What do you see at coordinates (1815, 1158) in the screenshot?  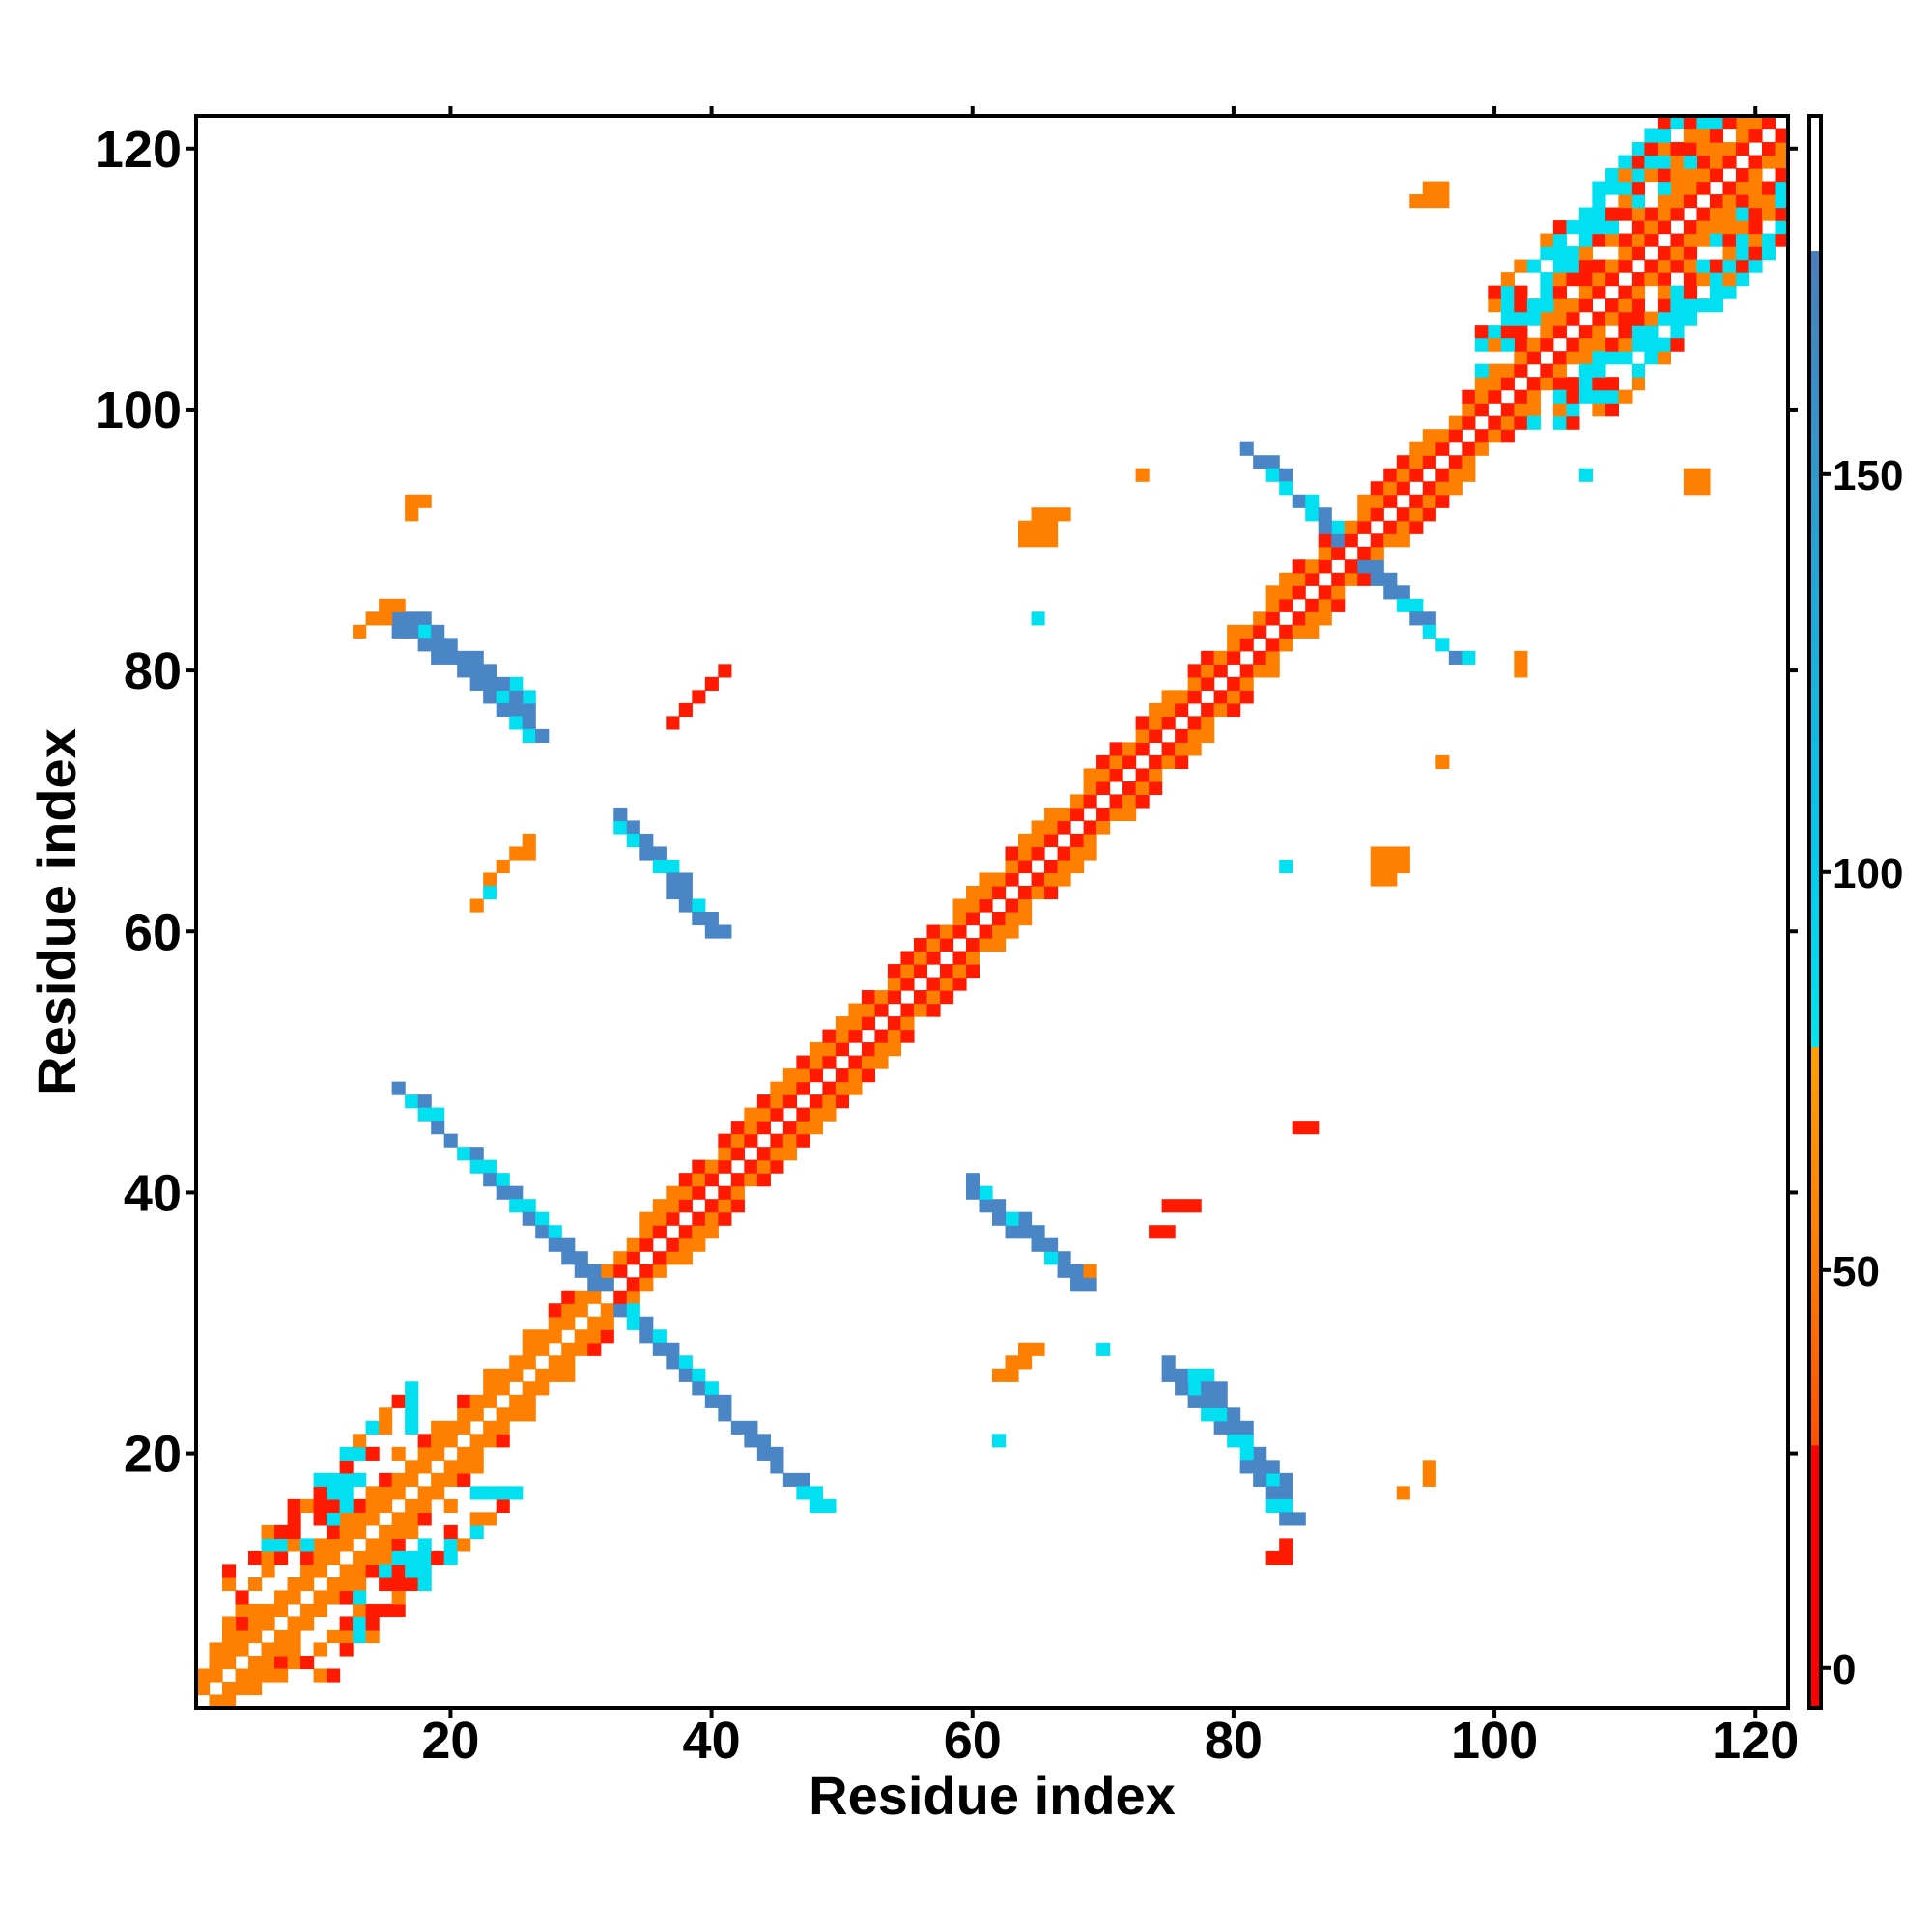 I see `colorbar-gradient` at bounding box center [1815, 1158].